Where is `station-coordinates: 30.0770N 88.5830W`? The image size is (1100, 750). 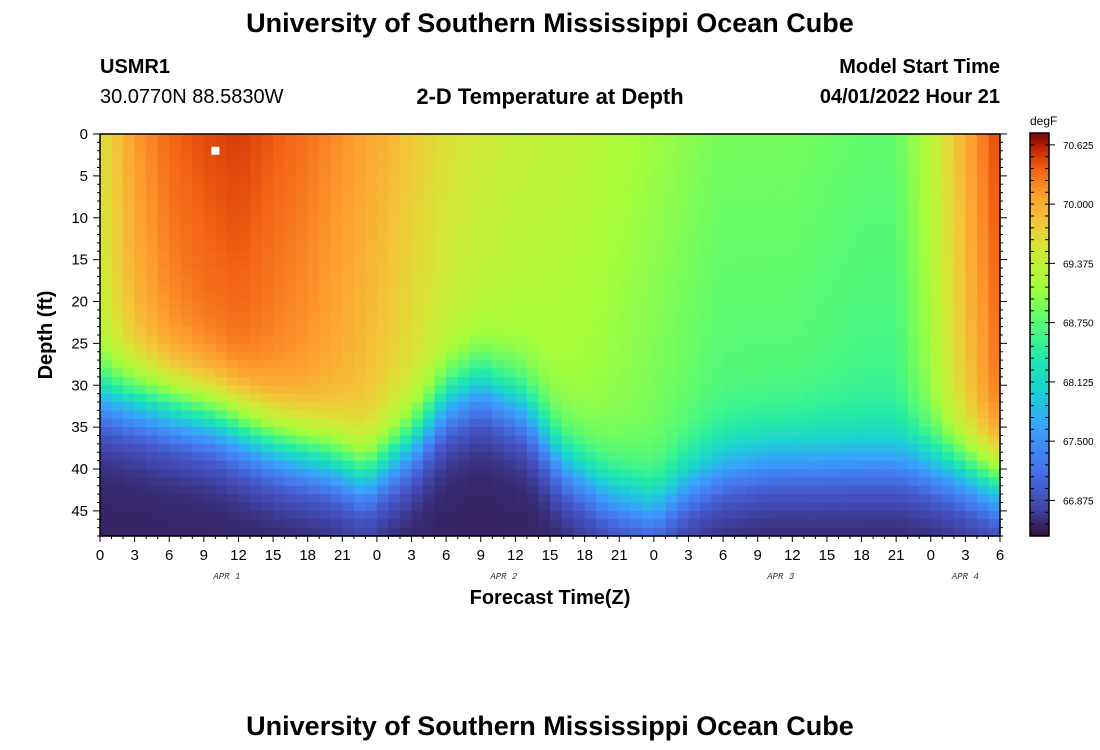
station-coordinates: 30.0770N 88.5830W is located at coordinates (192, 97).